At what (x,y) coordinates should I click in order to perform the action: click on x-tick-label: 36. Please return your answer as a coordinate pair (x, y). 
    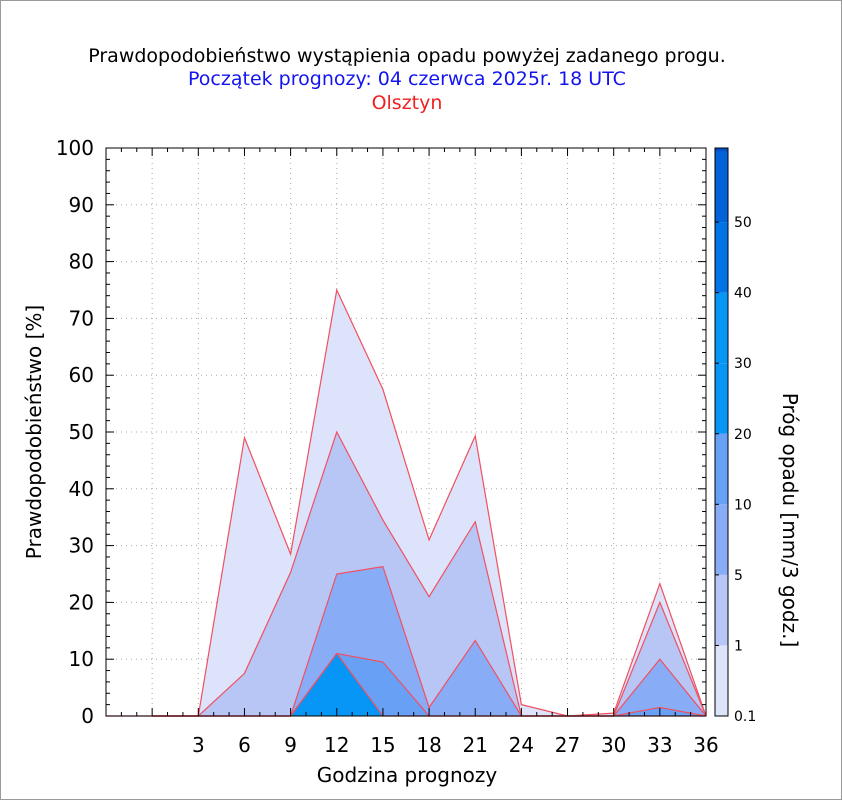
    Looking at the image, I should click on (705, 745).